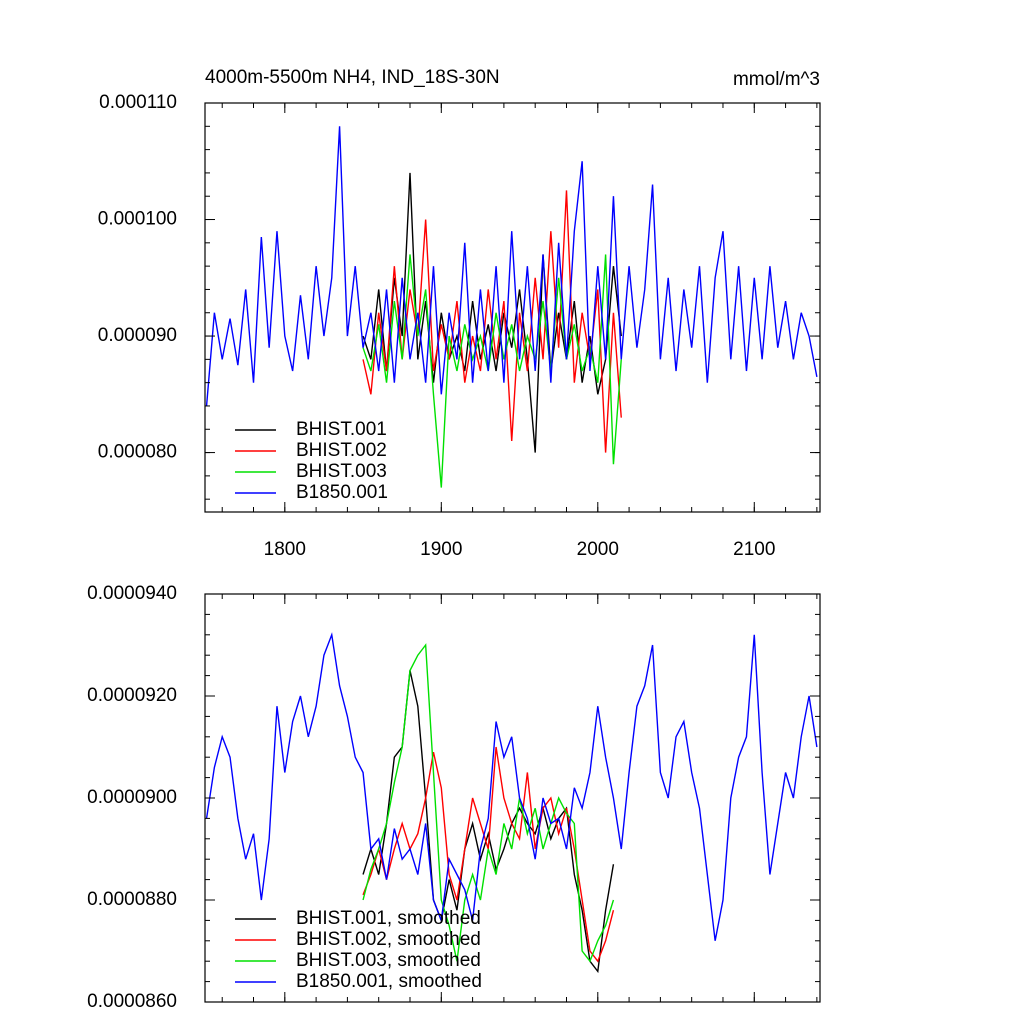 The width and height of the screenshot is (1024, 1024). Describe the element at coordinates (341, 471) in the screenshot. I see `legend-label: BHIST.003` at that location.